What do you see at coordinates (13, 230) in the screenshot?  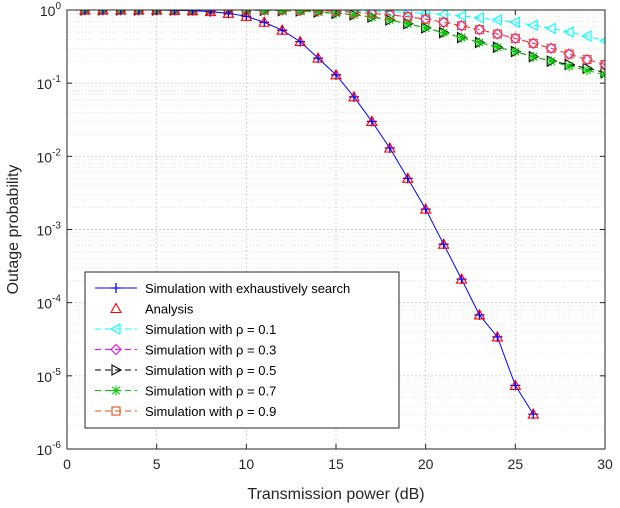 I see `y-axis-label: Outage probability` at bounding box center [13, 230].